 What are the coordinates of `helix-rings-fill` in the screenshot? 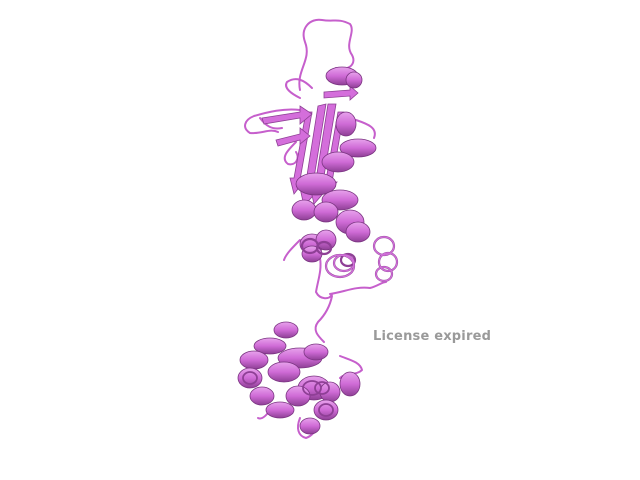 It's located at (361, 259).